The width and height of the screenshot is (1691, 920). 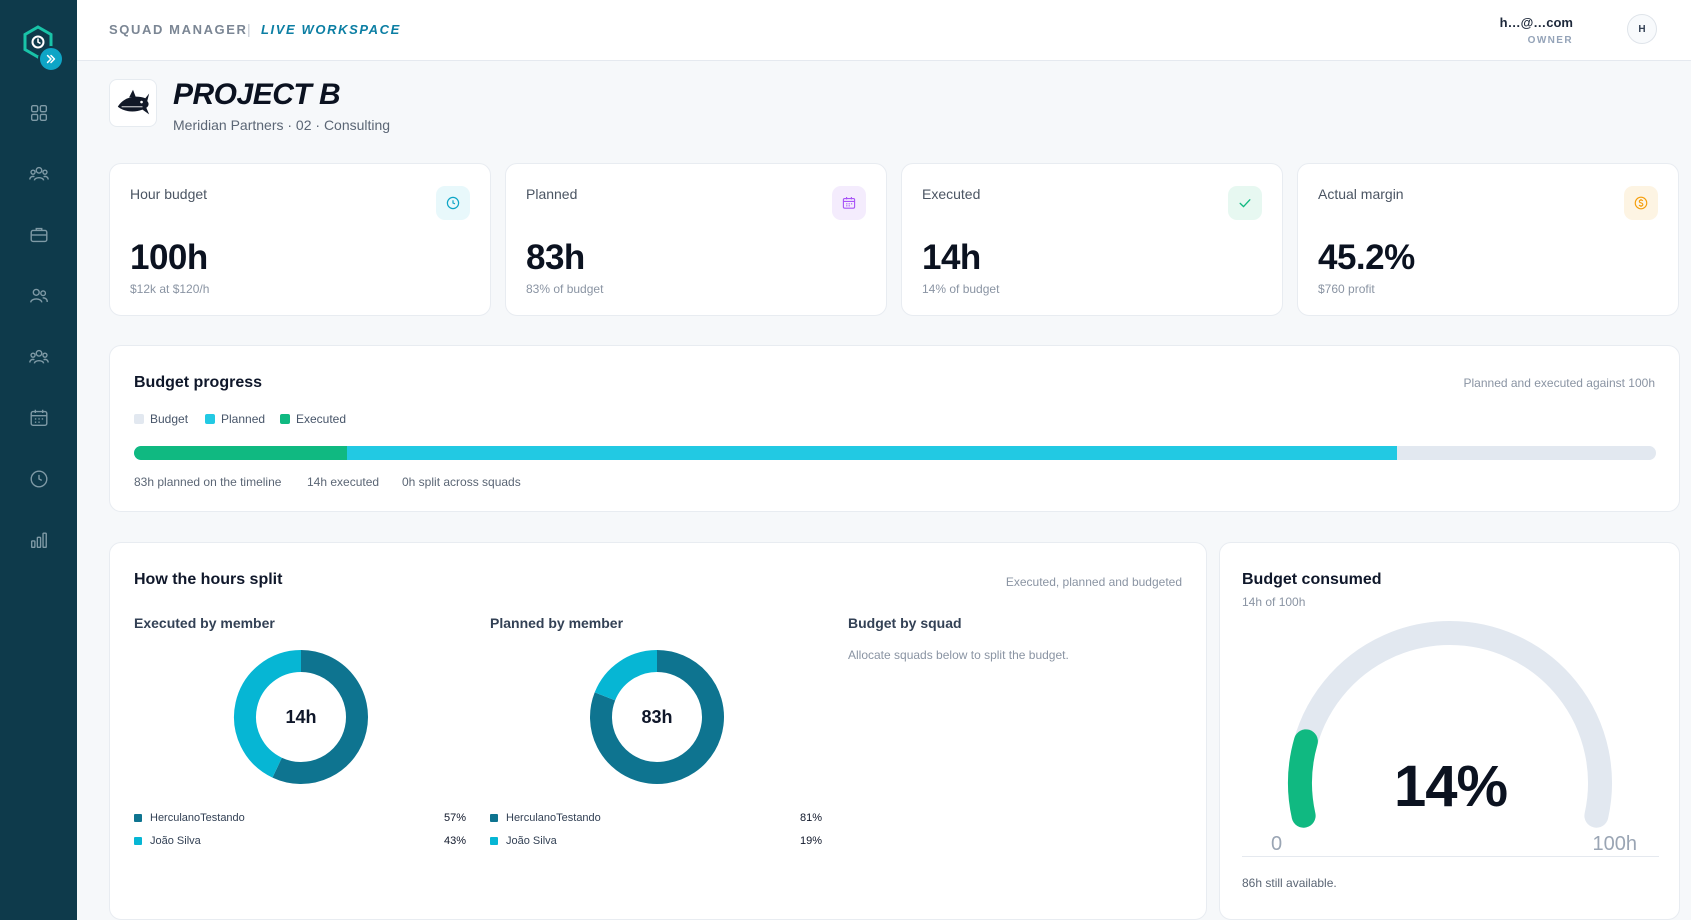 I want to click on kpi-note: $12k at $120/h, so click(x=170, y=289).